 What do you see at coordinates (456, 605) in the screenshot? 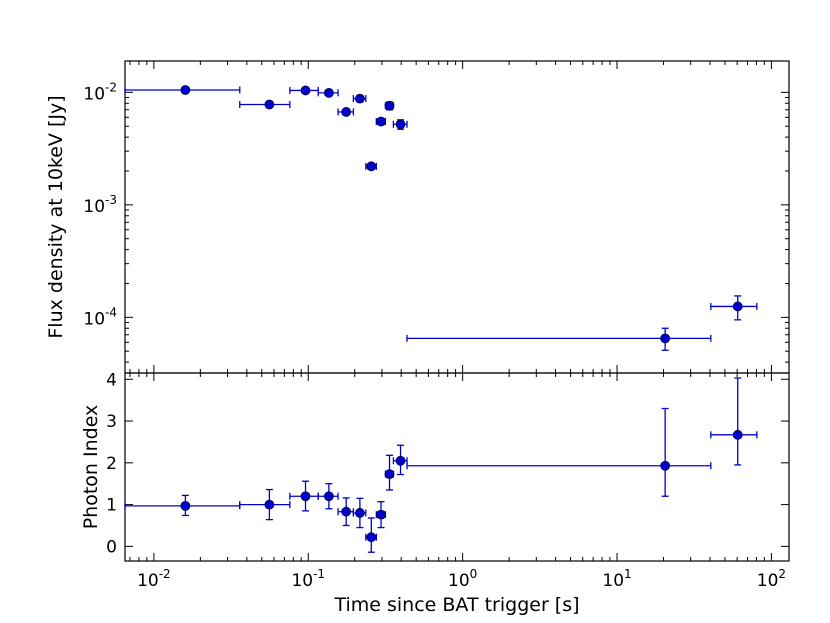
I see `bottom-xlabel: Time since BAT trigger [s]` at bounding box center [456, 605].